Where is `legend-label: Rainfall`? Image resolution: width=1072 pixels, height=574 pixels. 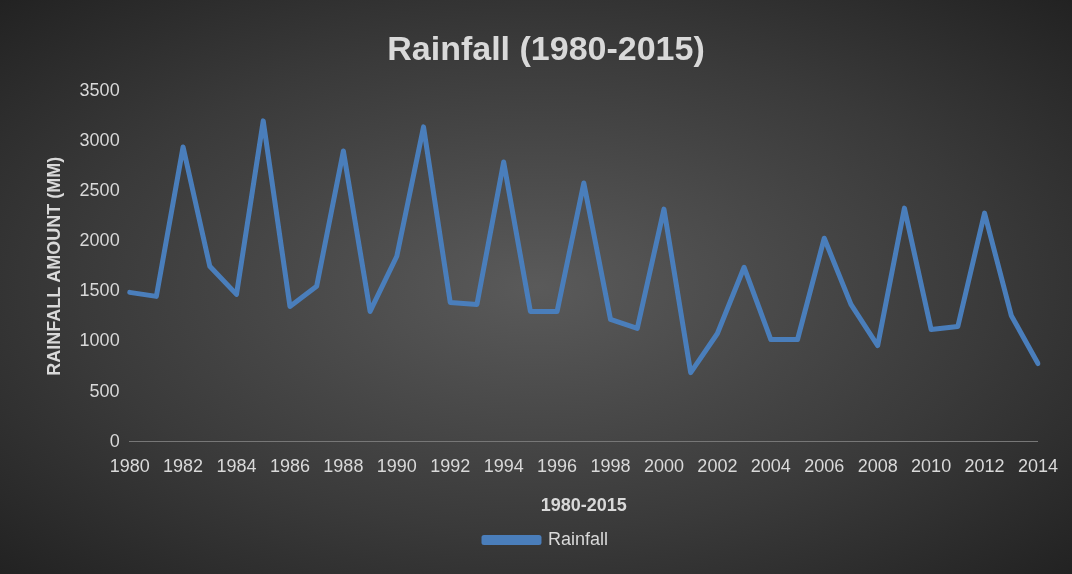
legend-label: Rainfall is located at coordinates (578, 538).